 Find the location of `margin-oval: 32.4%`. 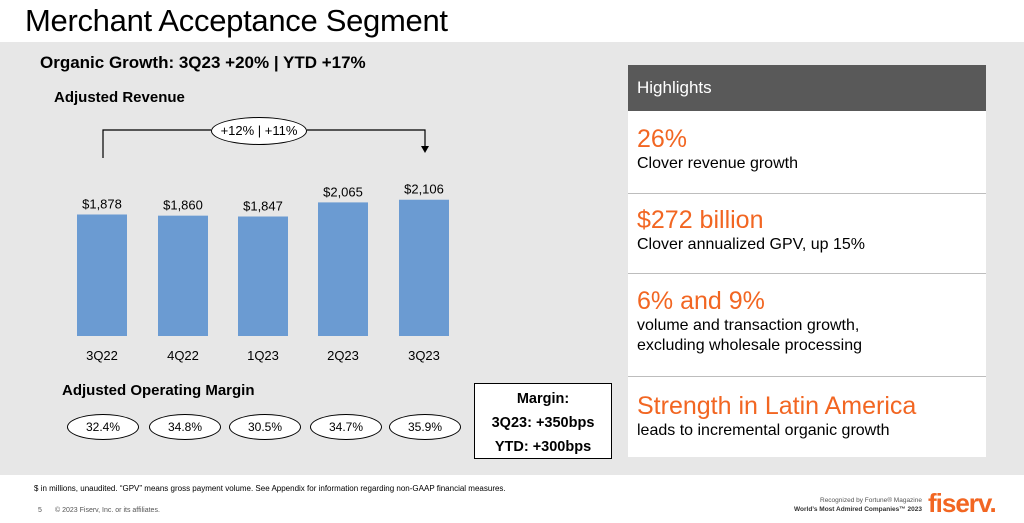

margin-oval: 32.4% is located at coordinates (103, 427).